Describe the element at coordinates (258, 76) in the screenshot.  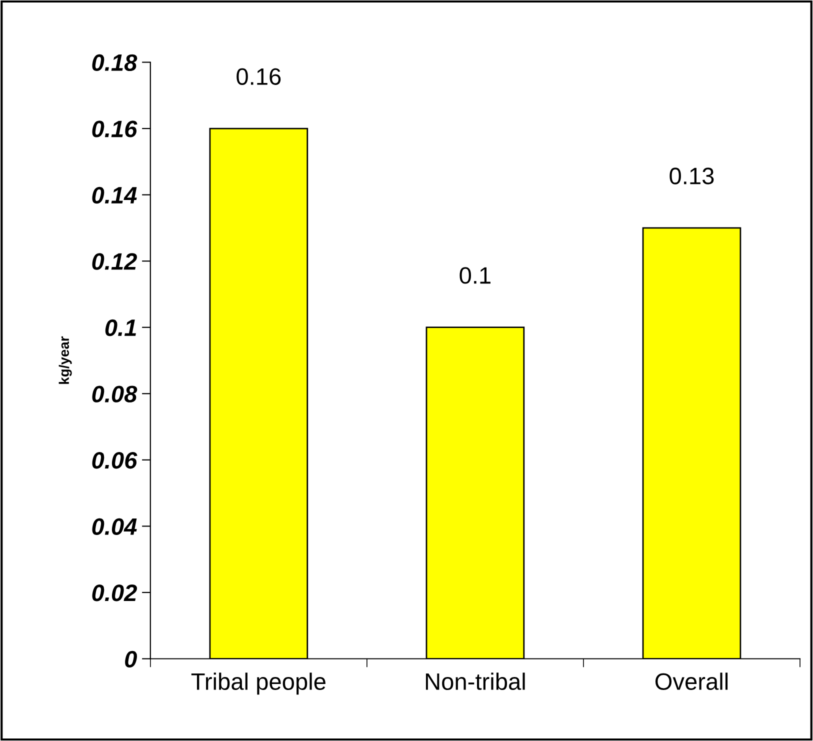
I see `data-label: 0.16` at that location.